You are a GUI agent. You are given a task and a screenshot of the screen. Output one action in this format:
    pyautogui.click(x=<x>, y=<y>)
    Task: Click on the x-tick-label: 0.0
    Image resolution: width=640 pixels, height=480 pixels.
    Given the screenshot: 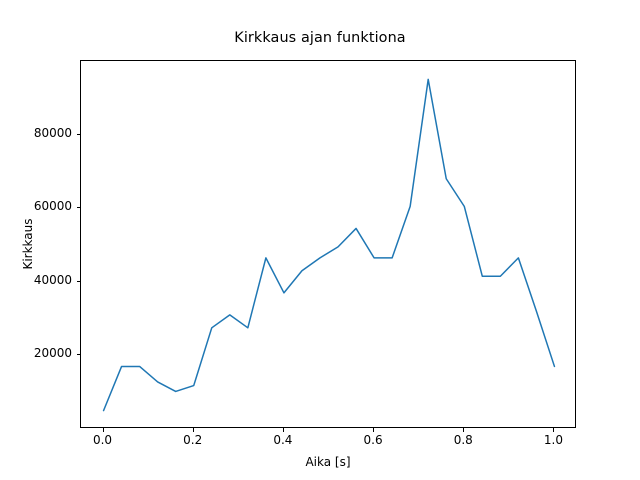 What is the action you would take?
    pyautogui.click(x=102, y=440)
    